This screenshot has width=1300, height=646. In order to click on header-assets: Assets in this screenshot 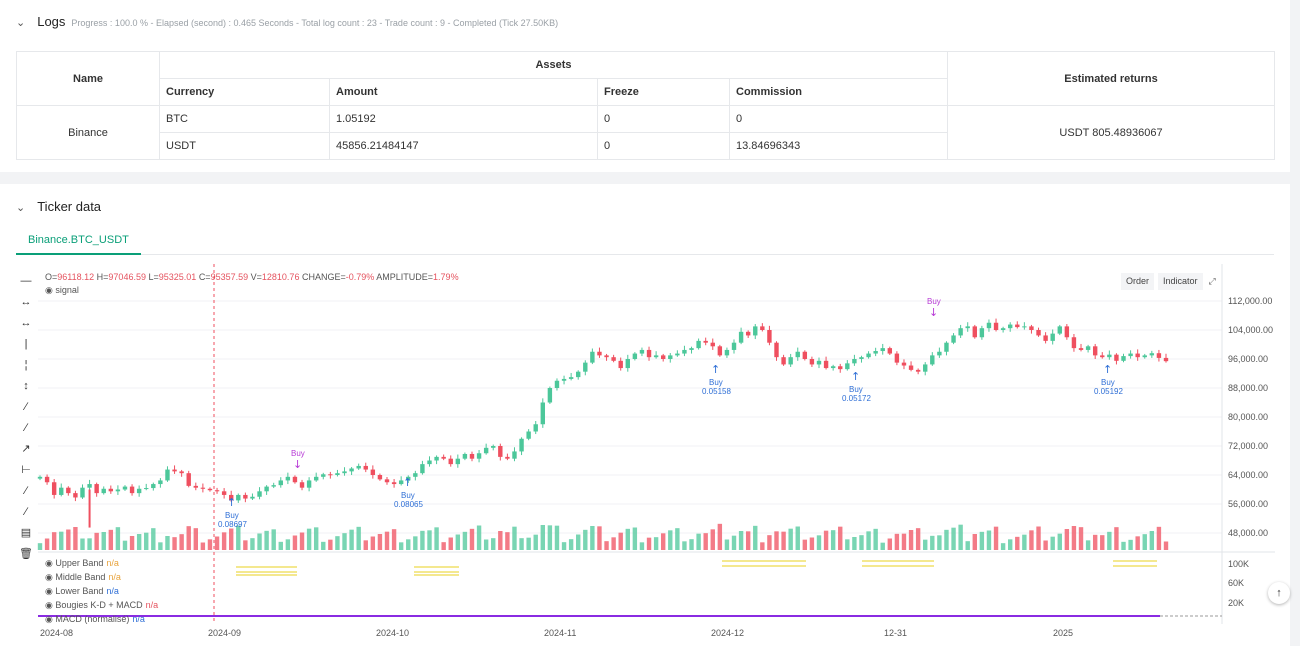, I will do `click(553, 65)`.